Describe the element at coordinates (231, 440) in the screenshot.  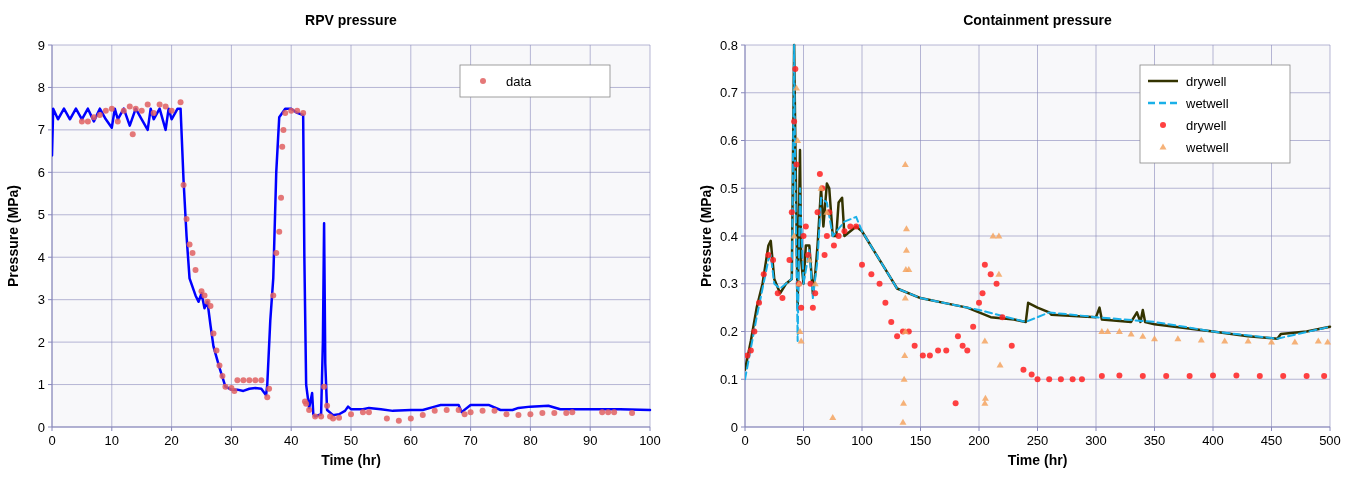
I see `x-tick-label: 30` at that location.